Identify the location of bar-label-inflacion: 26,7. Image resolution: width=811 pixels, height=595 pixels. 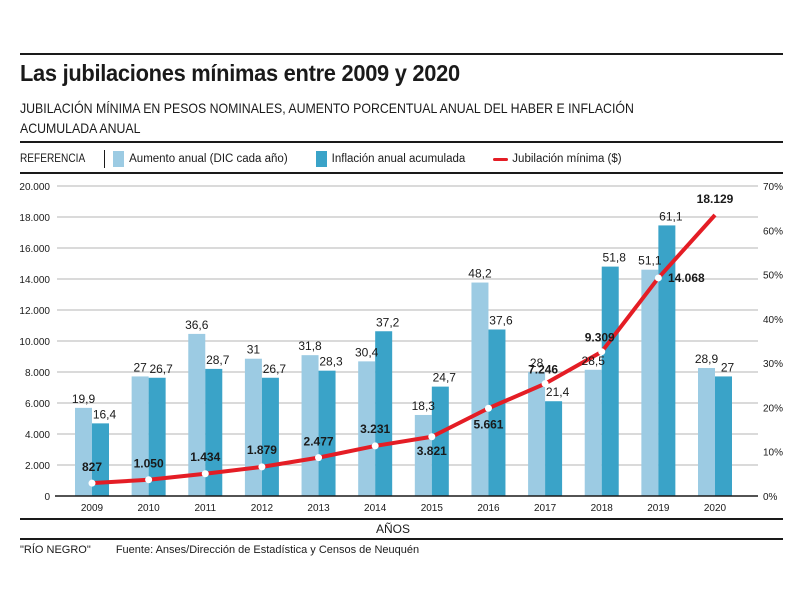
(161, 369).